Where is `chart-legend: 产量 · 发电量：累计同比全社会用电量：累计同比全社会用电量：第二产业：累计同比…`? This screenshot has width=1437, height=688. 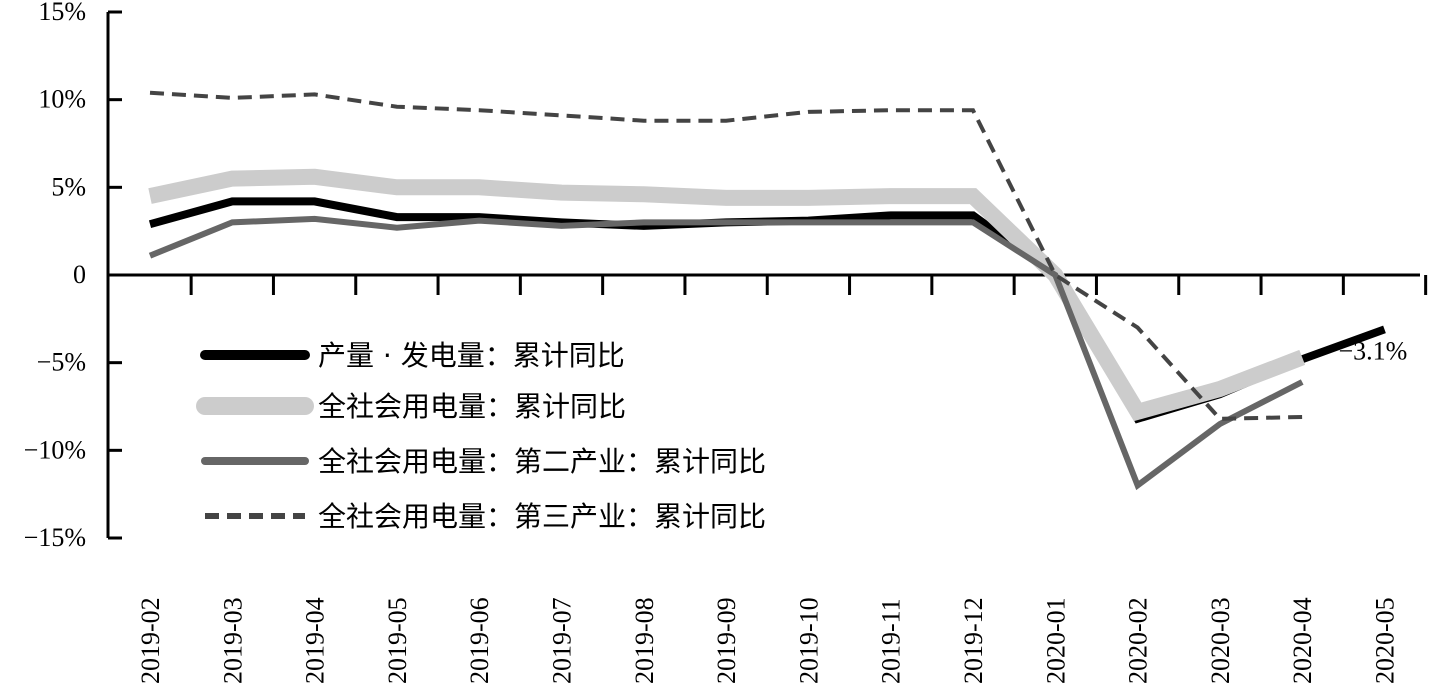 chart-legend: 产量 · 发电量：累计同比全社会用电量：累计同比全社会用电量：第二产业：累计同比… is located at coordinates (481, 436).